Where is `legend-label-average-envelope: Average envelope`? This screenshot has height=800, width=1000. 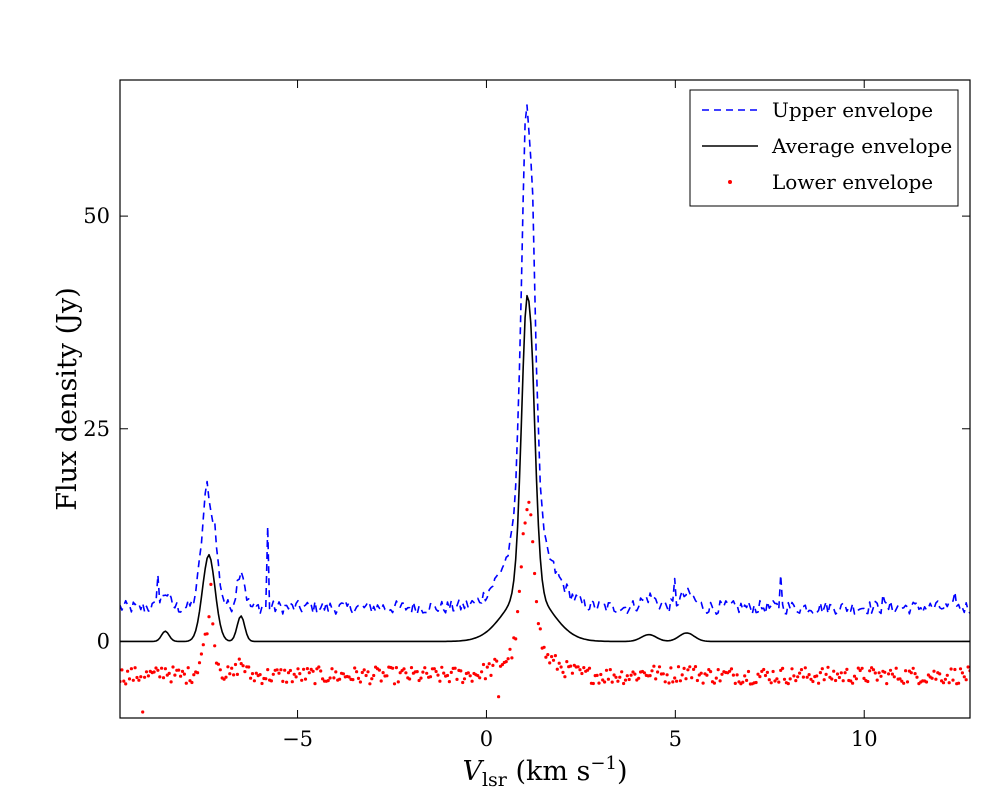
legend-label-average-envelope: Average envelope is located at coordinates (861, 146).